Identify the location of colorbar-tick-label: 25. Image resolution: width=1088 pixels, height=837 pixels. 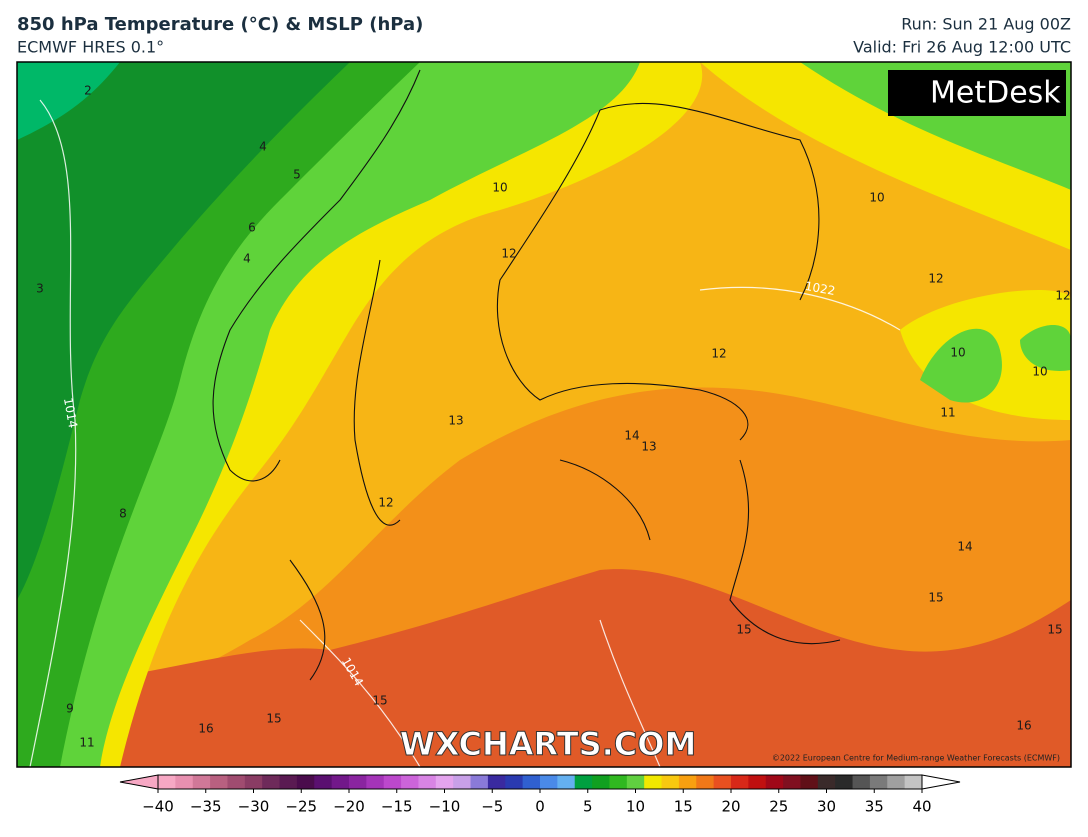
(778, 807).